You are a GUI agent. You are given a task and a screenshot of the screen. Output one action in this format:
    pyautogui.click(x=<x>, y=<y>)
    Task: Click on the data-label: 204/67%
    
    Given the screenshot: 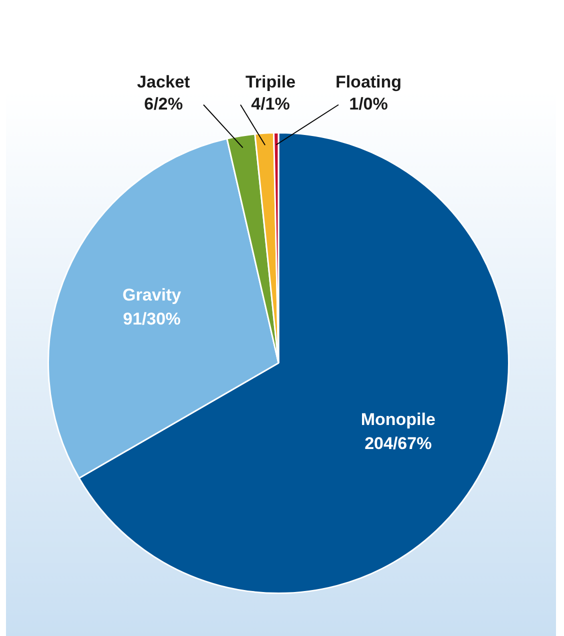 What is the action you would take?
    pyautogui.click(x=398, y=443)
    